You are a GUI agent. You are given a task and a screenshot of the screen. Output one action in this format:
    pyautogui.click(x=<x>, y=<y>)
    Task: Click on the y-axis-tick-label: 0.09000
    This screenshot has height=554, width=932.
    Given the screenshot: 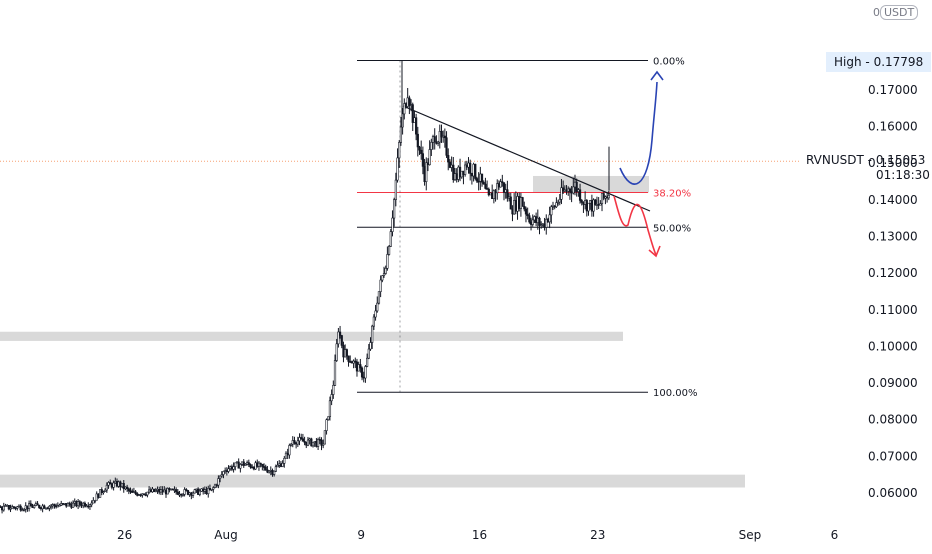 What is the action you would take?
    pyautogui.click(x=893, y=383)
    